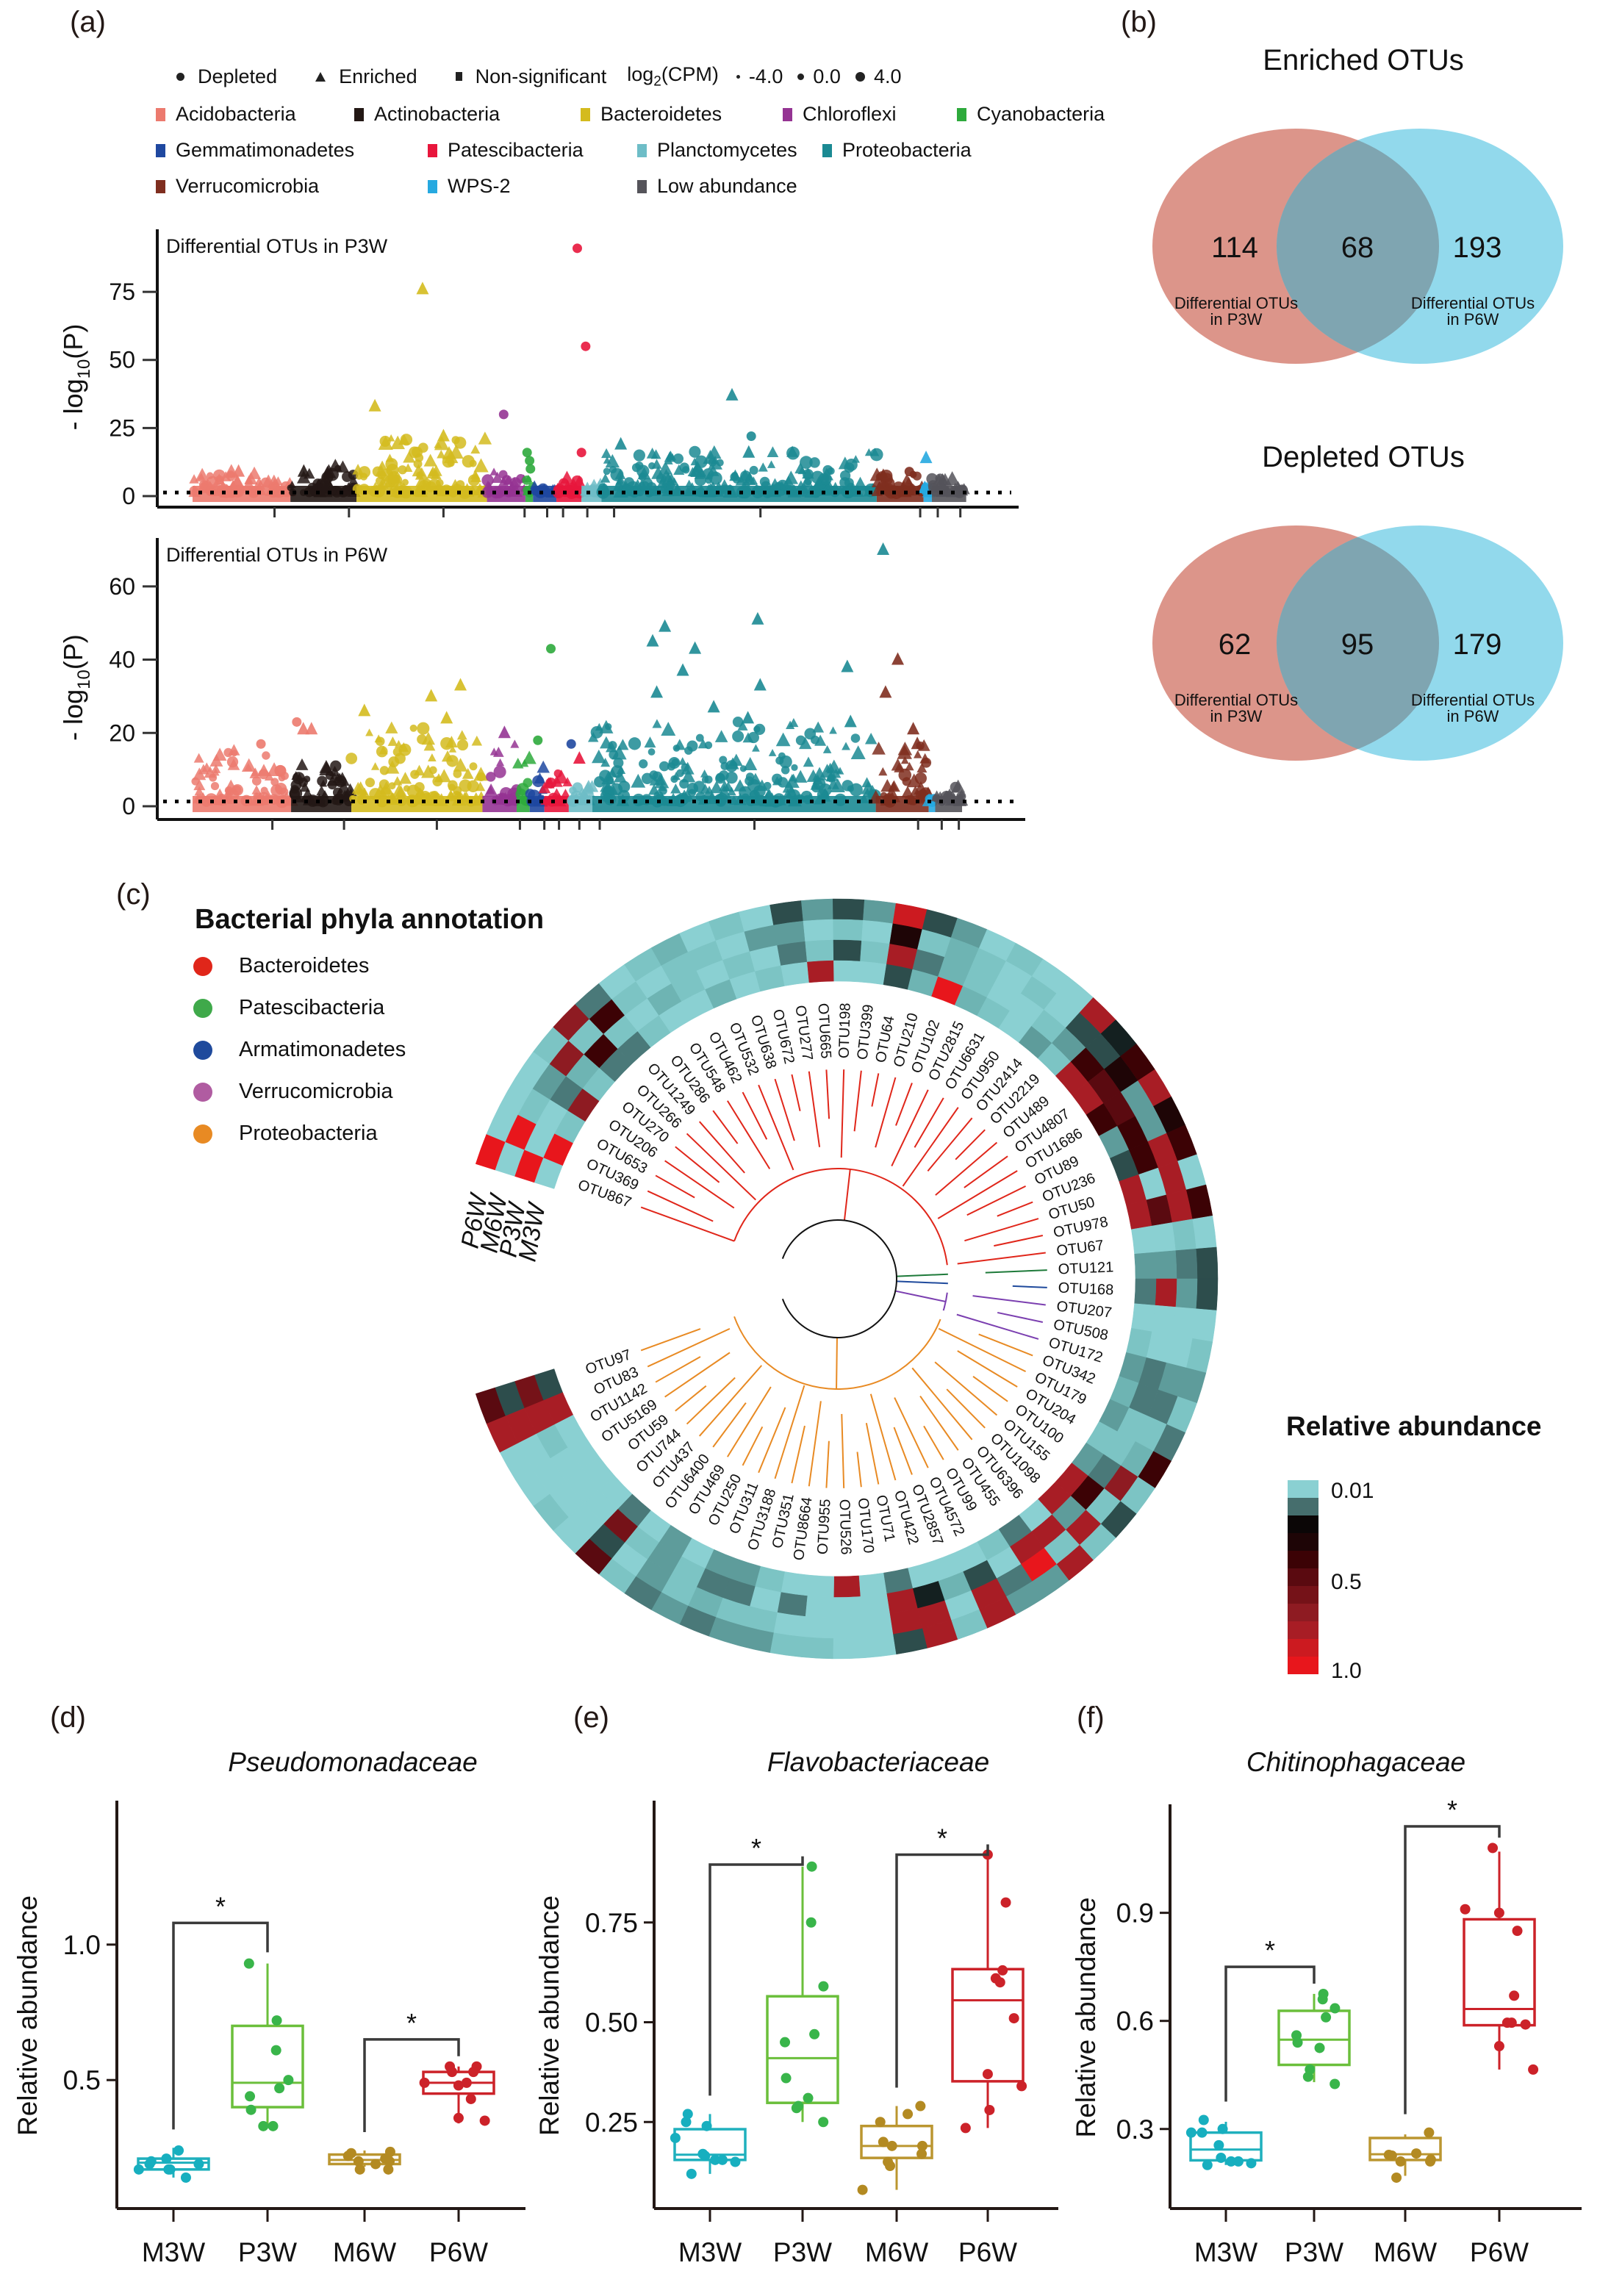 The width and height of the screenshot is (1611, 2296). What do you see at coordinates (267, 2066) in the screenshot?
I see `box-iqr` at bounding box center [267, 2066].